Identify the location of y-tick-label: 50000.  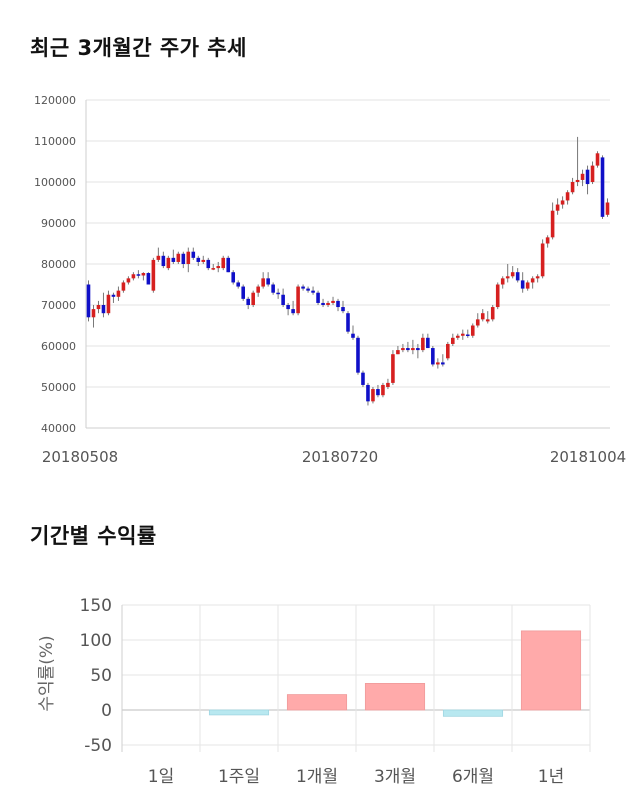
(58, 387).